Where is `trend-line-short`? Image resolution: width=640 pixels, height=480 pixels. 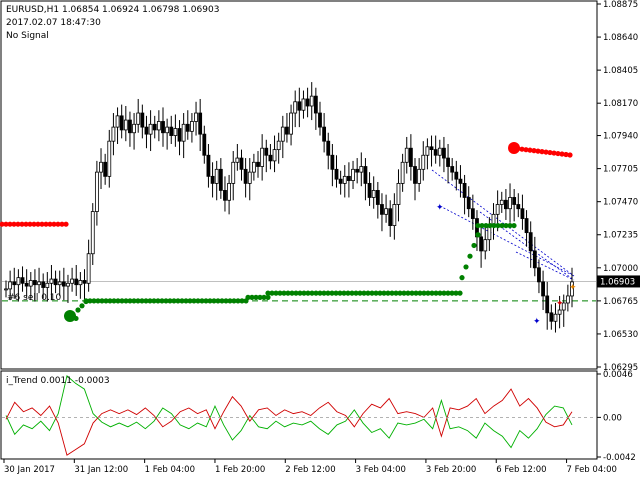 trend-line-short is located at coordinates (545, 266).